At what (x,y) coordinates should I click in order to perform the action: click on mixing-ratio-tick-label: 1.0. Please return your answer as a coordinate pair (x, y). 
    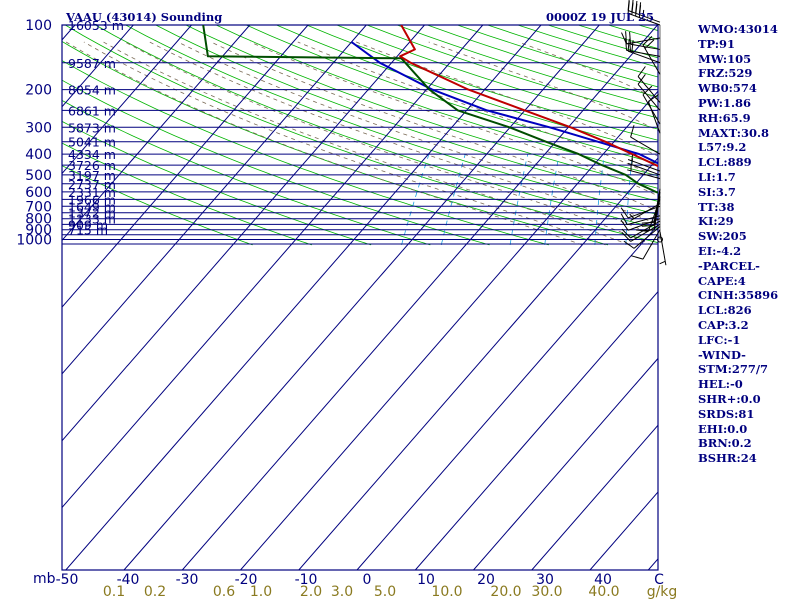
    Looking at the image, I should click on (261, 592).